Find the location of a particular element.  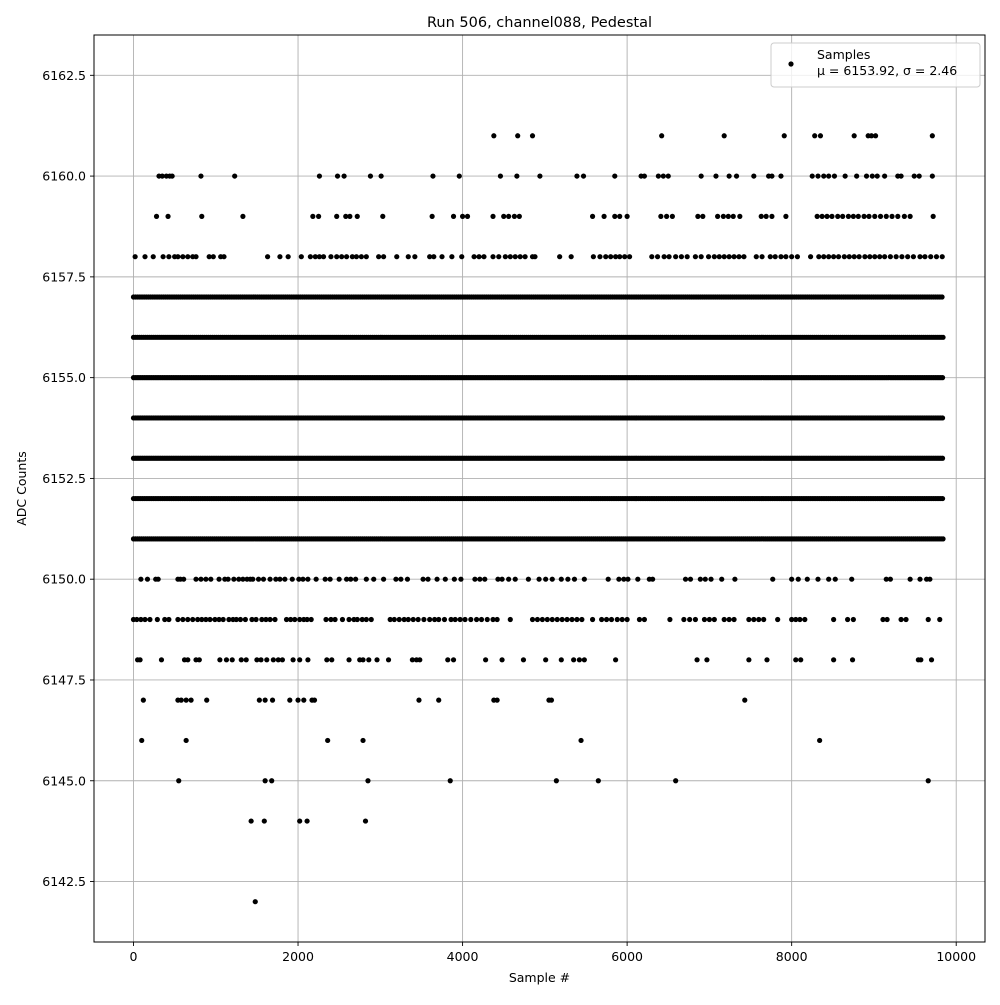

y-axis-label: ADC Counts is located at coordinates (21, 488).